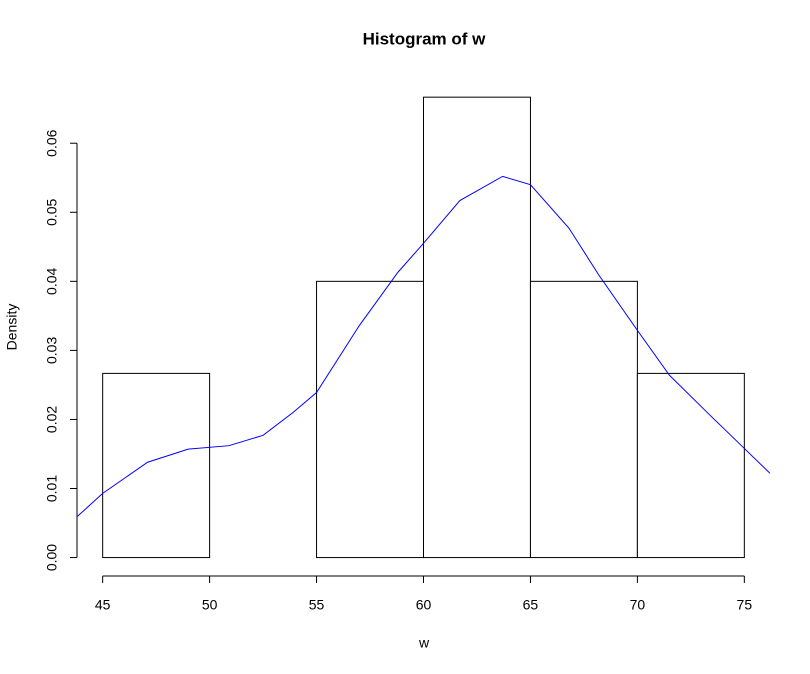 The width and height of the screenshot is (810, 674). What do you see at coordinates (52, 280) in the screenshot?
I see `y-tick-label: 0.04` at bounding box center [52, 280].